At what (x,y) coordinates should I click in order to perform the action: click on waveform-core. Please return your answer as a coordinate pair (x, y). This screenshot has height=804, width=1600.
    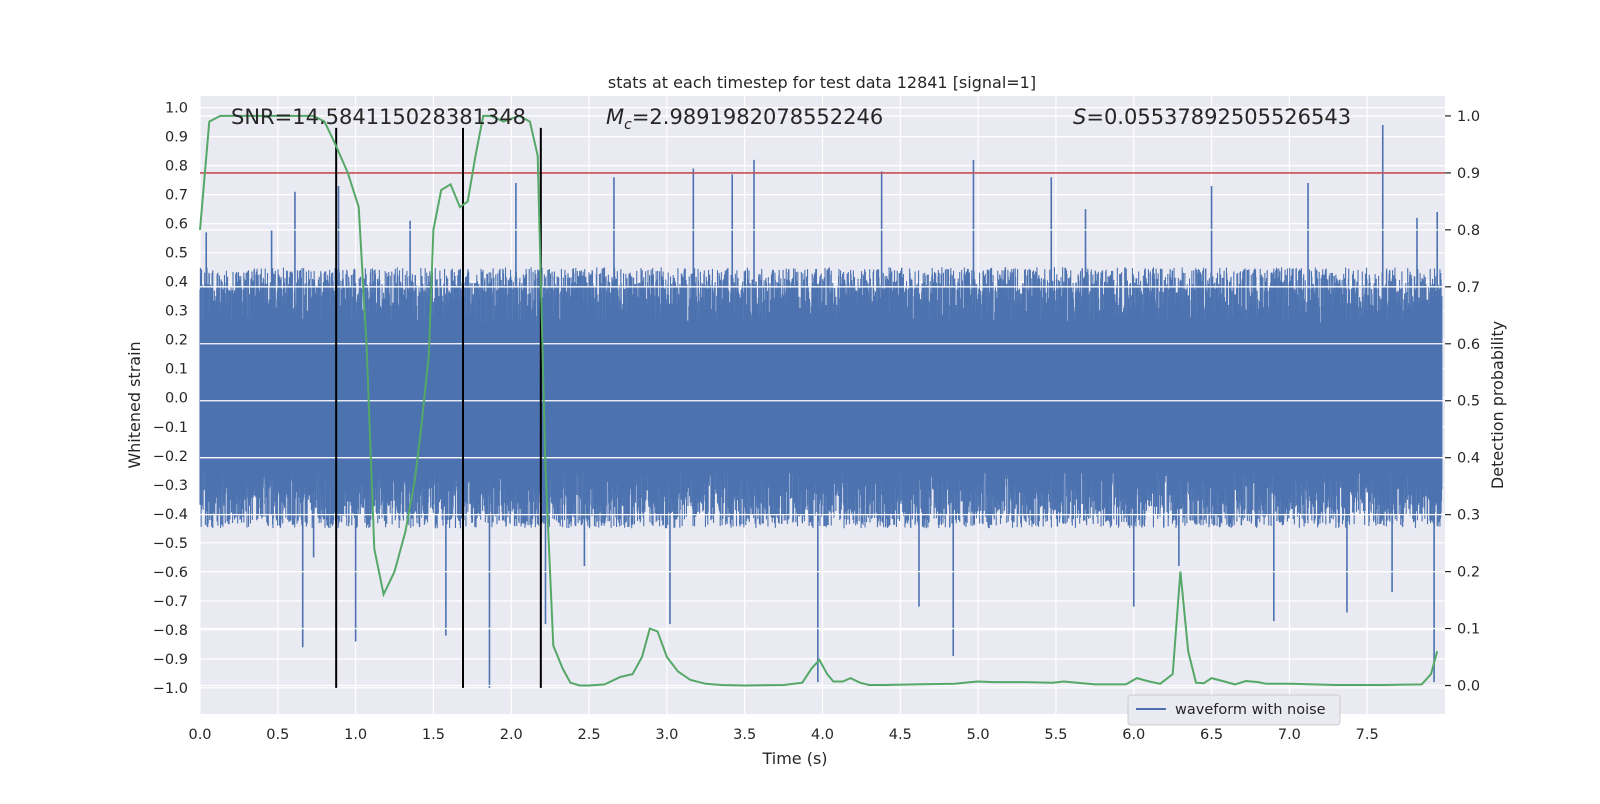
    Looking at the image, I should click on (821, 398).